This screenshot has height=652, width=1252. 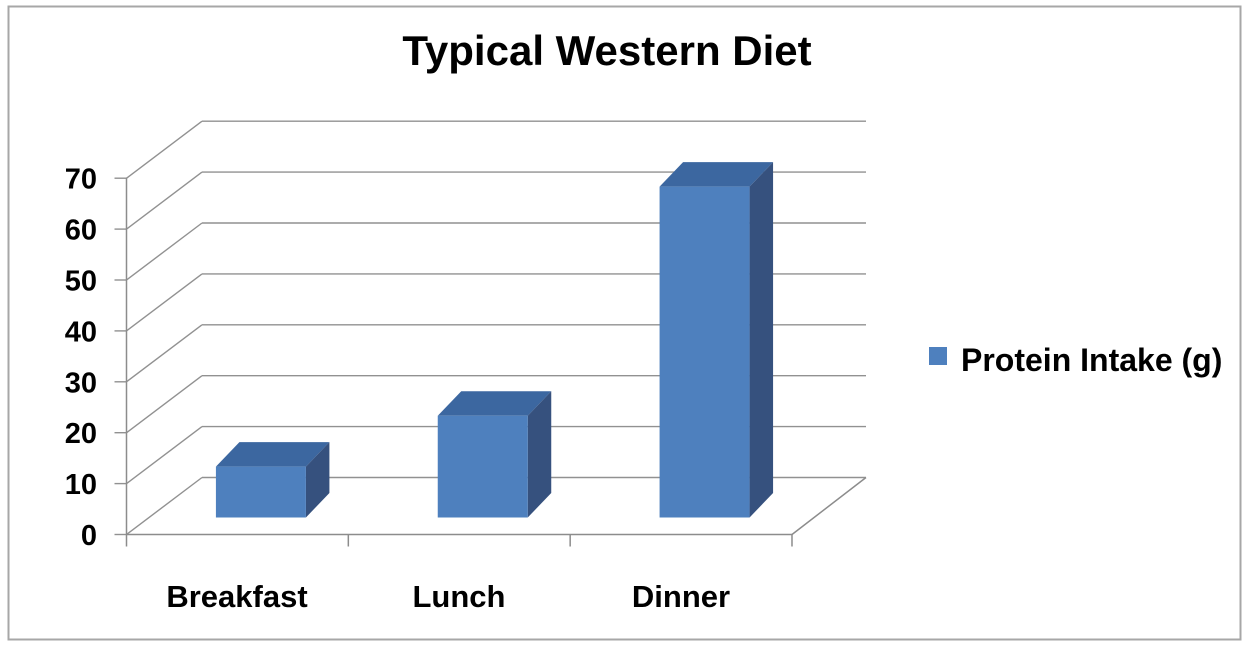 I want to click on y-axis-tick-label: 30, so click(x=81, y=383).